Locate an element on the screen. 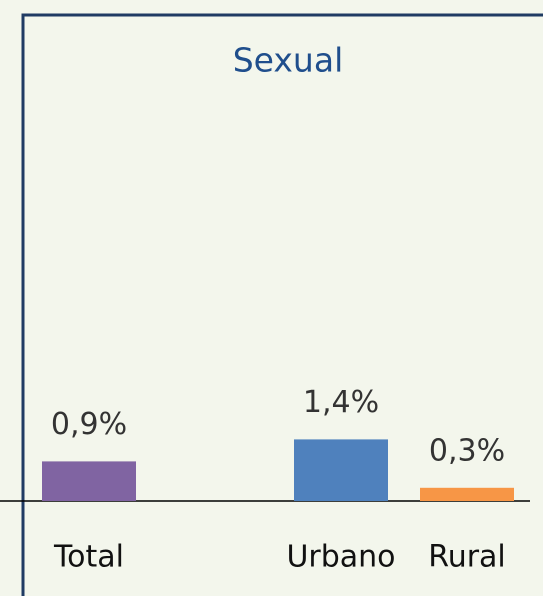  x-tick-label: Urbano is located at coordinates (340, 557).